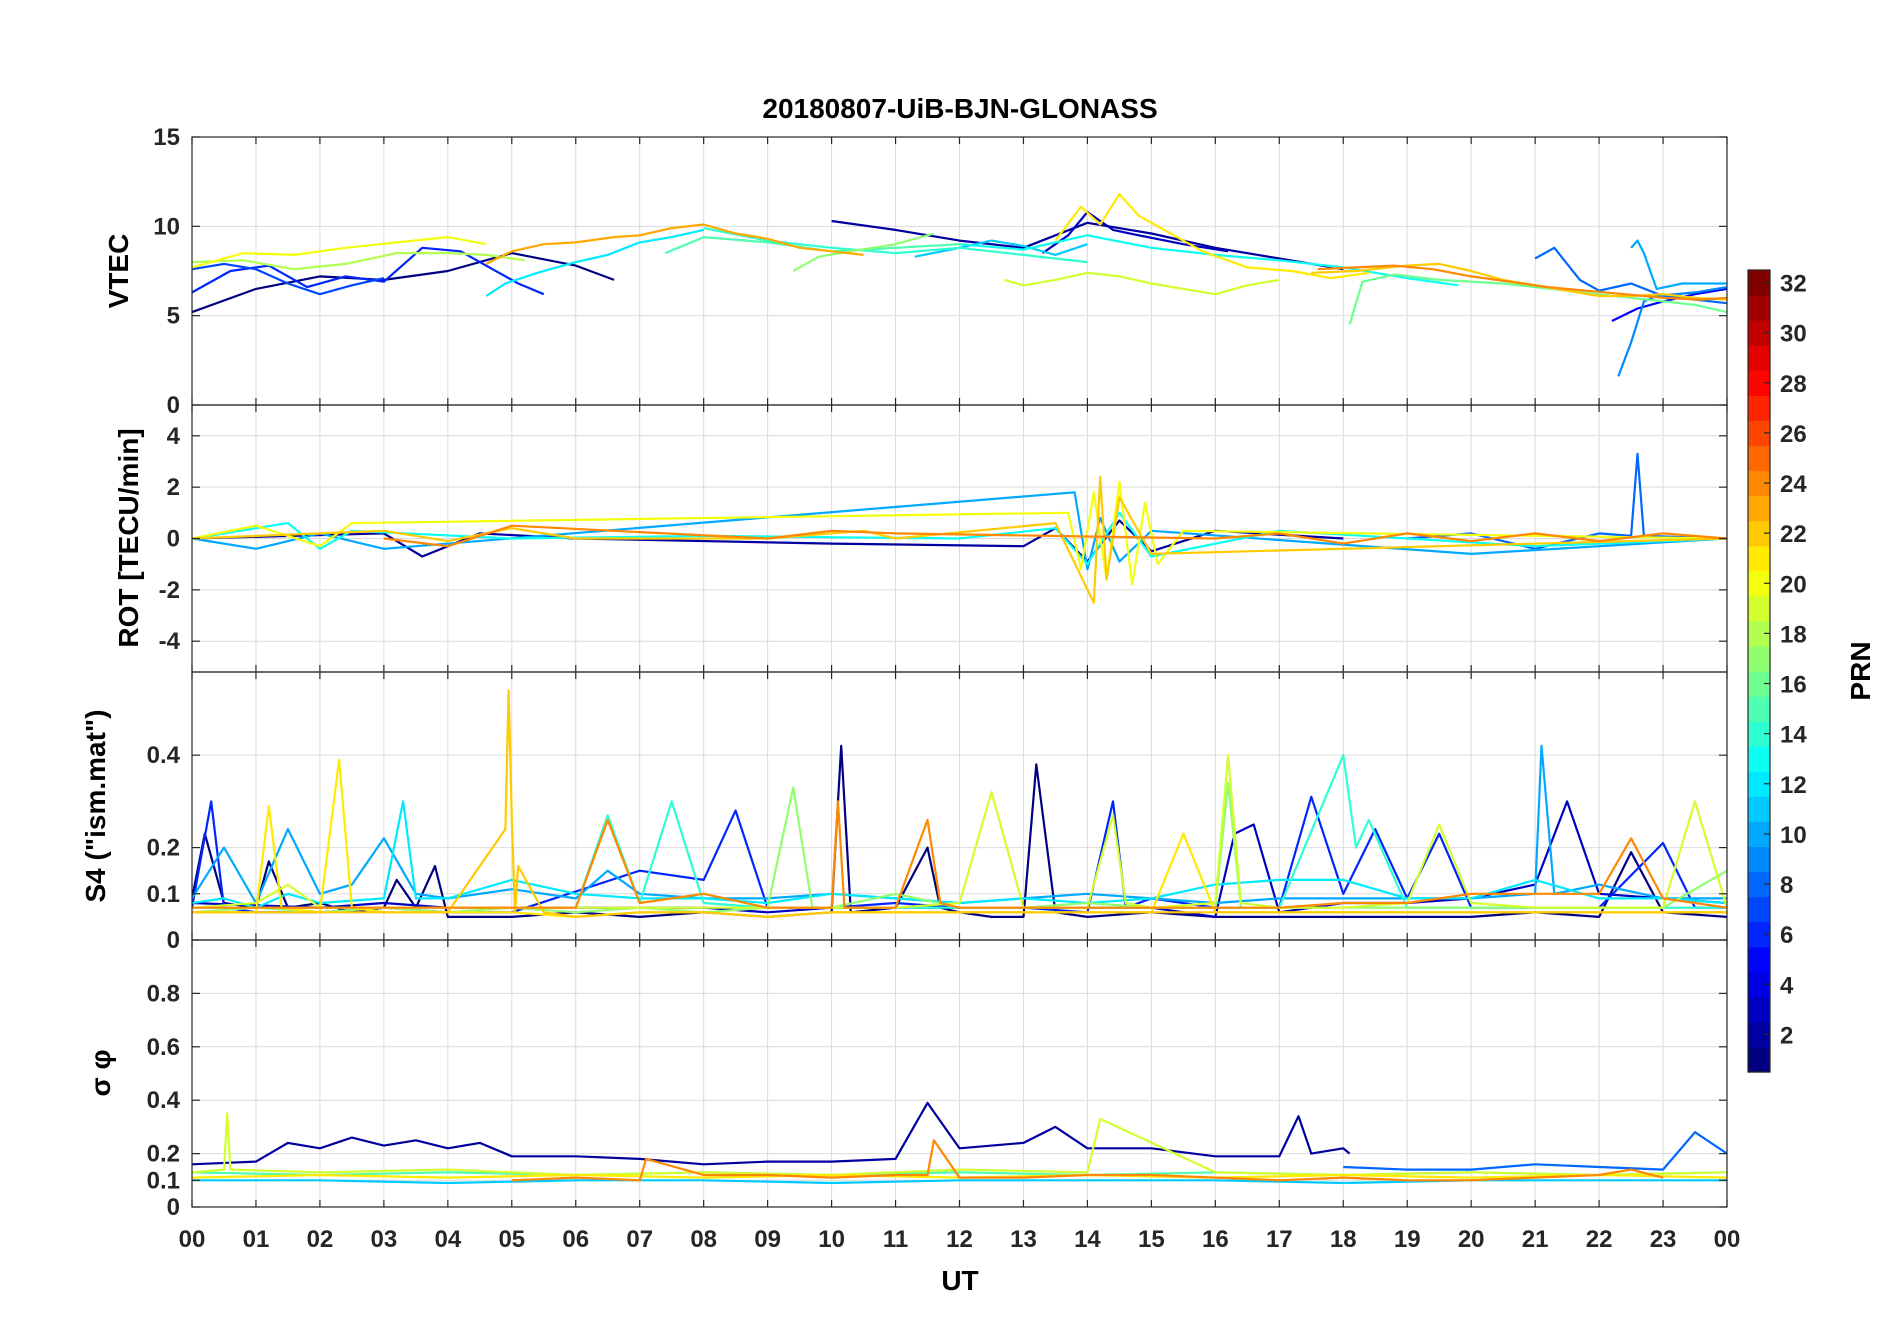 This screenshot has height=1330, width=1902. Describe the element at coordinates (320, 1239) in the screenshot. I see `x-tick-label: 02` at that location.